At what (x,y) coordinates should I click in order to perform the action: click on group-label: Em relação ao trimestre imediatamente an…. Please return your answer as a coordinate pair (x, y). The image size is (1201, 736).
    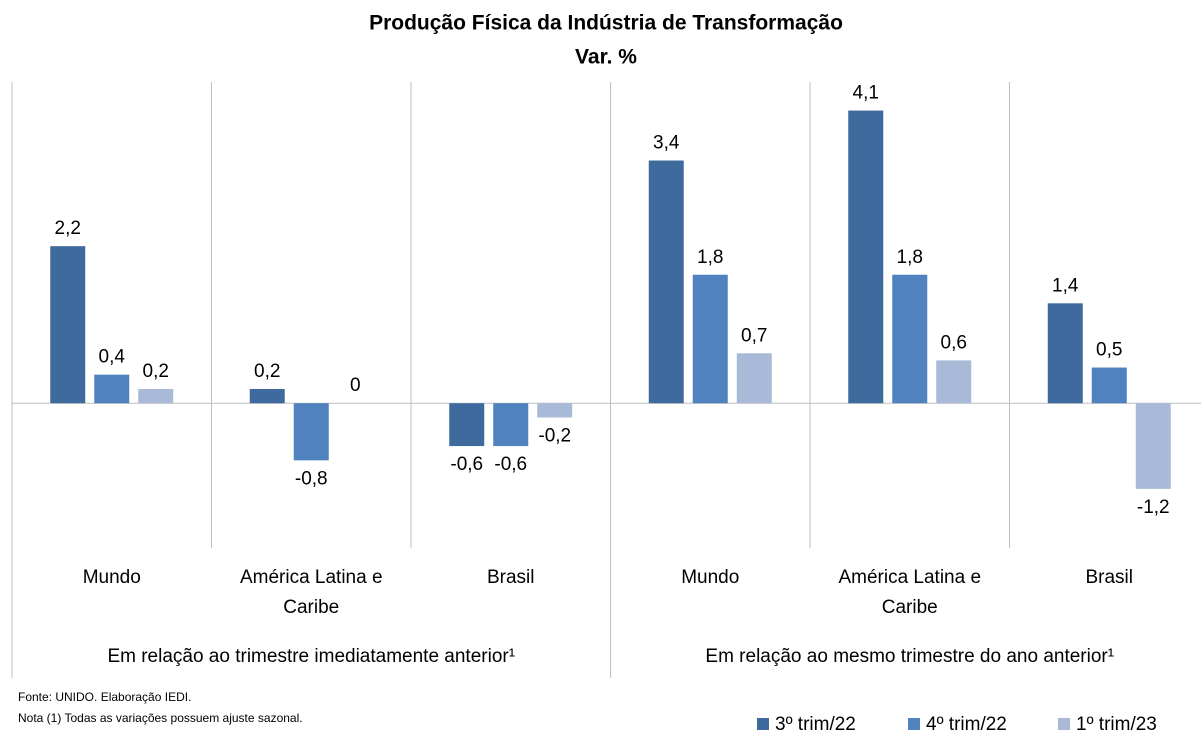
    Looking at the image, I should click on (311, 656).